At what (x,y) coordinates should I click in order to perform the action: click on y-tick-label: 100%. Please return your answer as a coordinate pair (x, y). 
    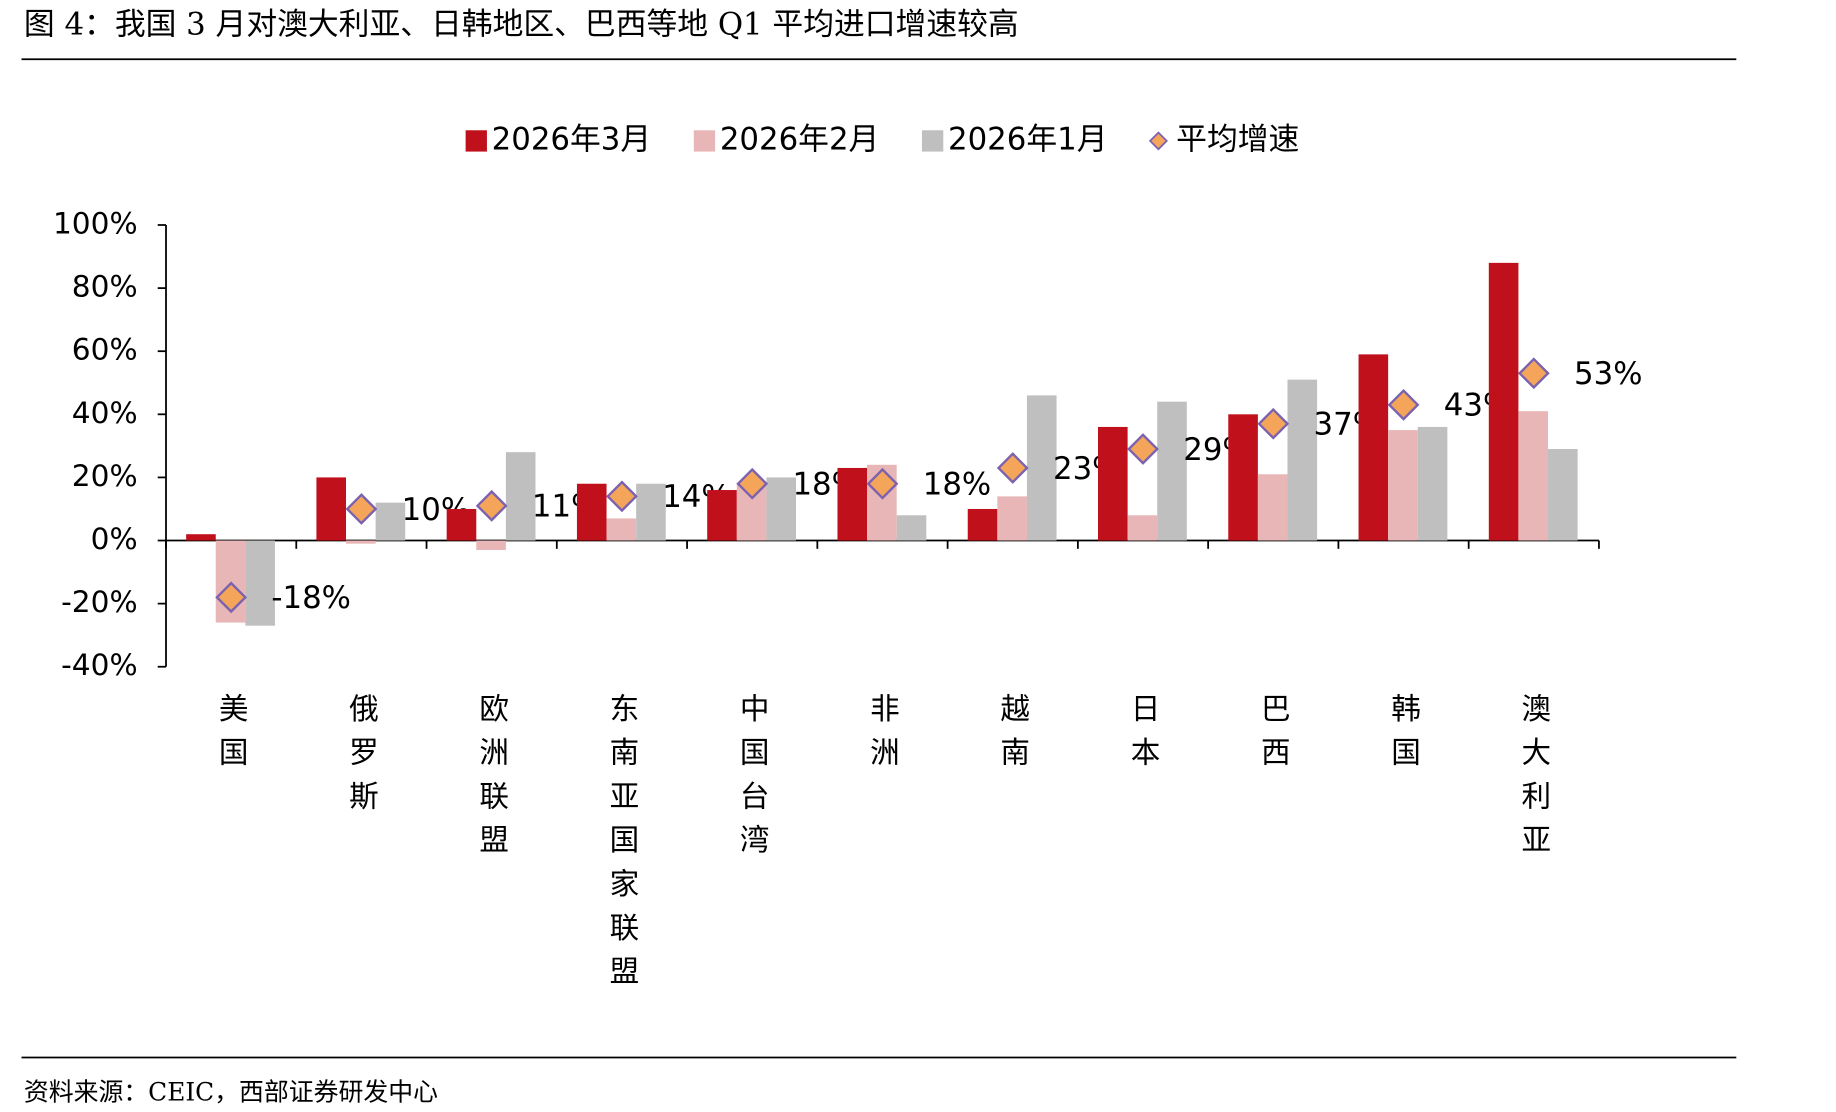
    Looking at the image, I should click on (95, 224).